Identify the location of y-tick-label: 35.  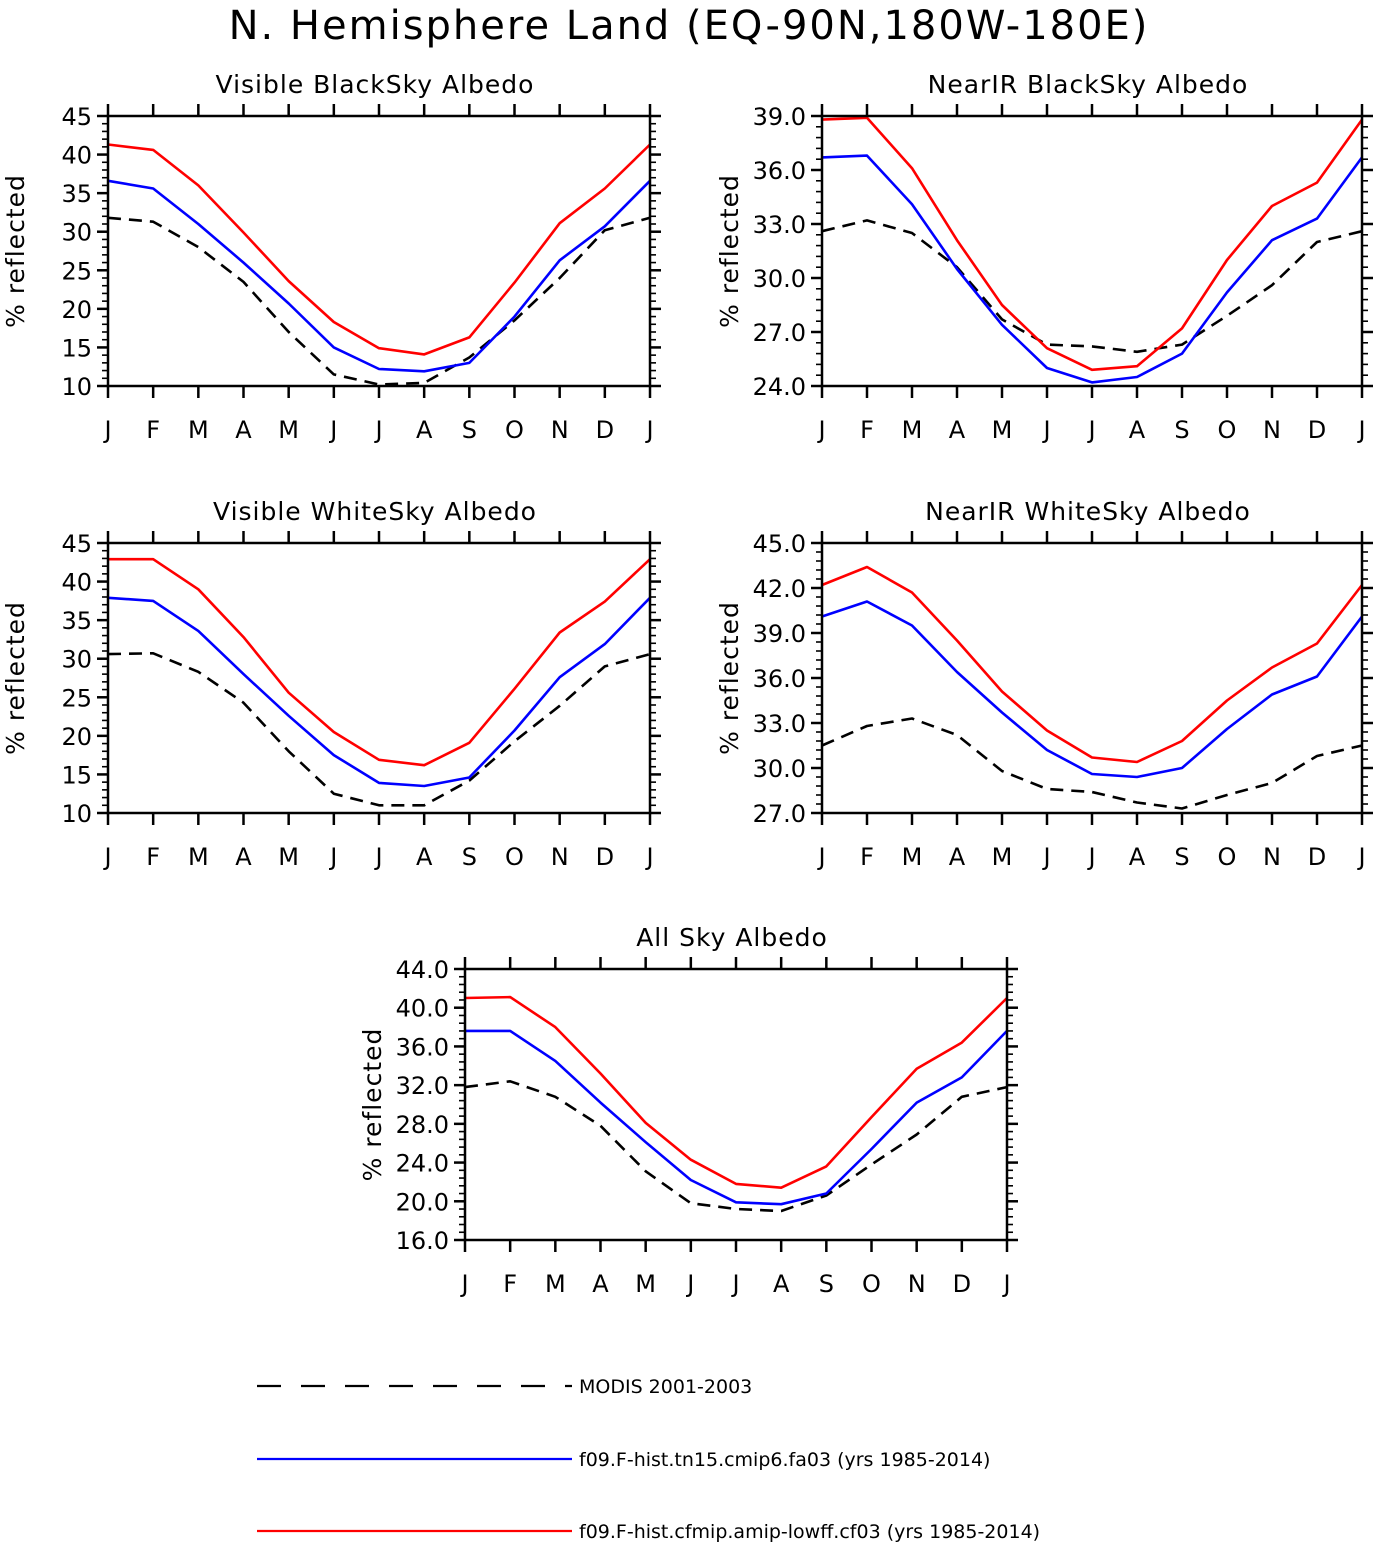
(76, 621).